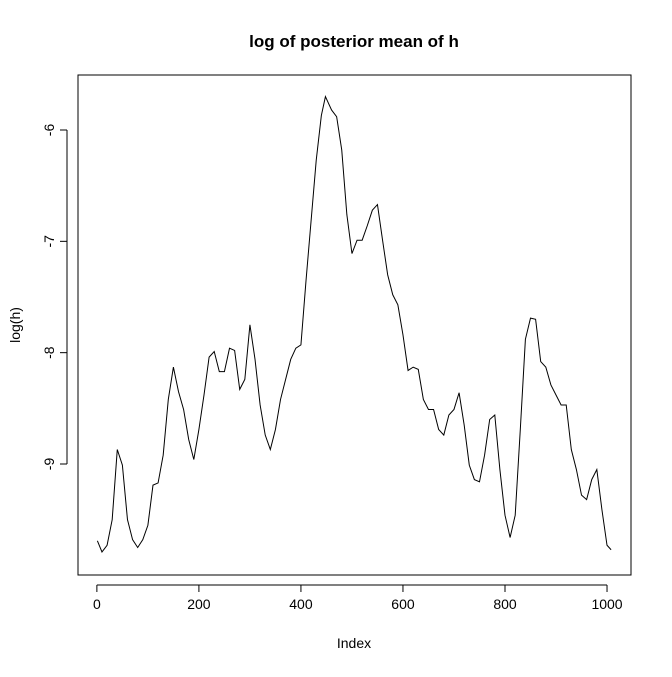  Describe the element at coordinates (354, 643) in the screenshot. I see `x-axis-title: Index` at that location.